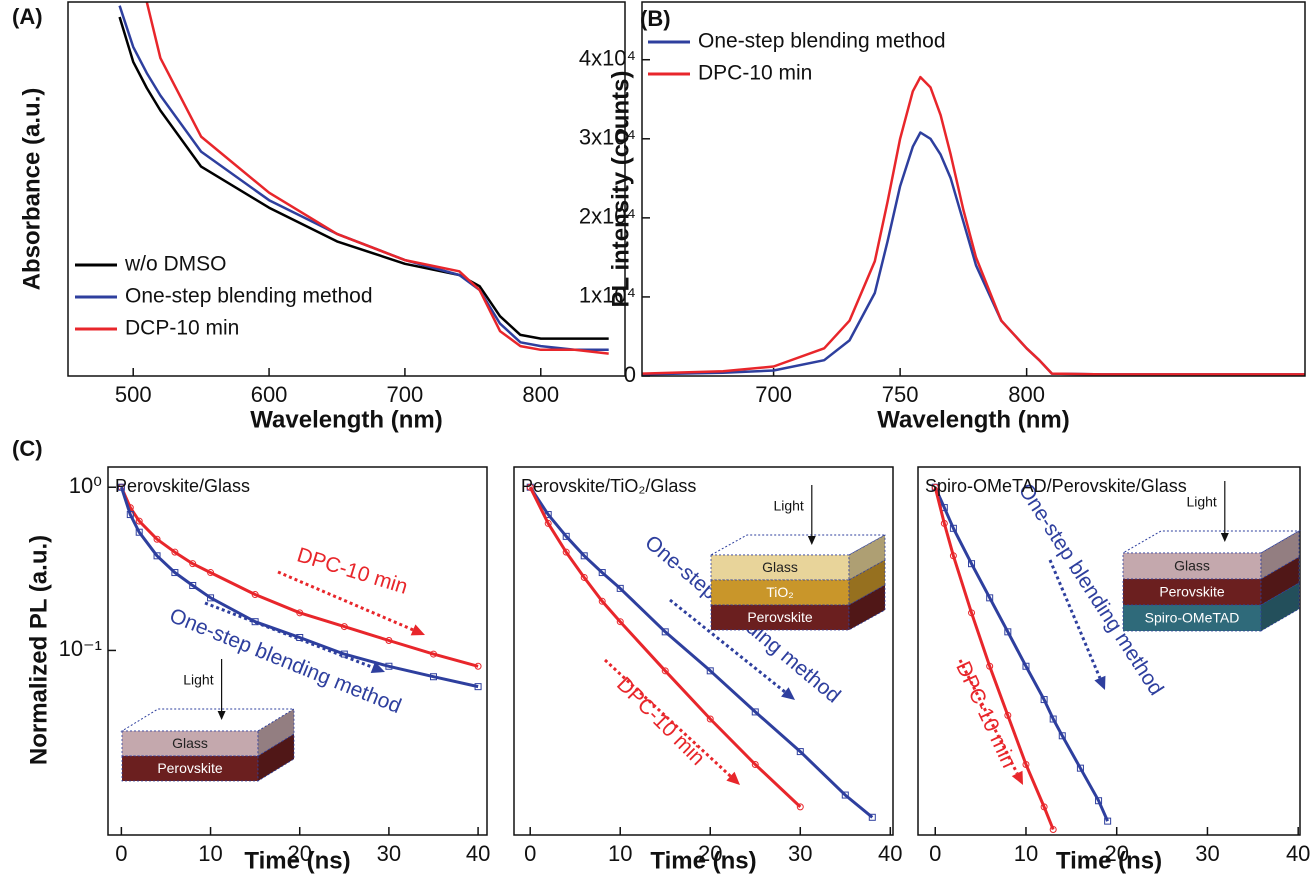 This screenshot has height=876, width=1312. What do you see at coordinates (1056, 486) in the screenshot?
I see `chart-title: Spiro-OMeTAD/Perovskite/Glass` at bounding box center [1056, 486].